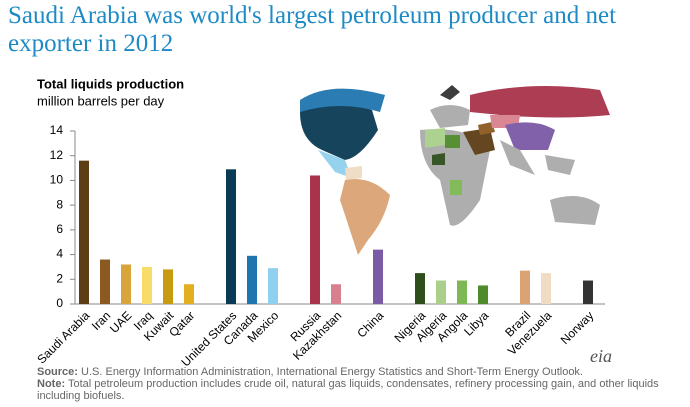 This screenshot has height=407, width=690. I want to click on y-tick-label: 14, so click(57, 130).